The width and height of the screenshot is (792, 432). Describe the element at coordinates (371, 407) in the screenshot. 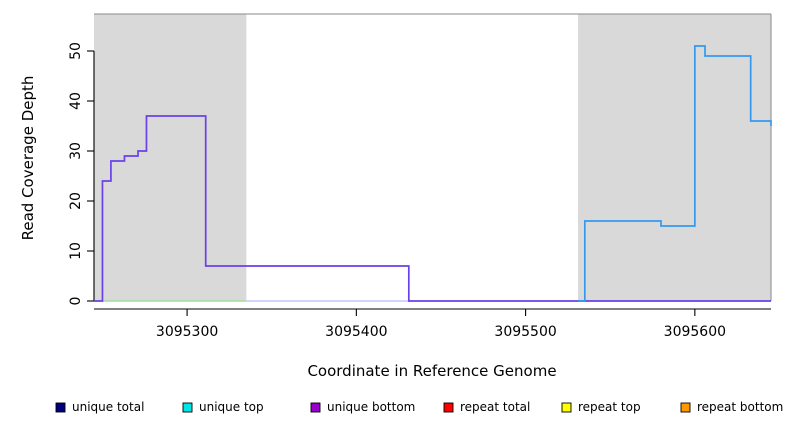

I see `legend-label-unique-bottom: unique bottom` at that location.